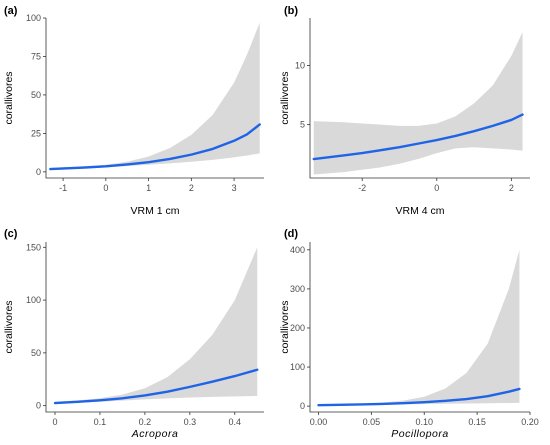  I want to click on x-tick-label: 0.1, so click(100, 422).